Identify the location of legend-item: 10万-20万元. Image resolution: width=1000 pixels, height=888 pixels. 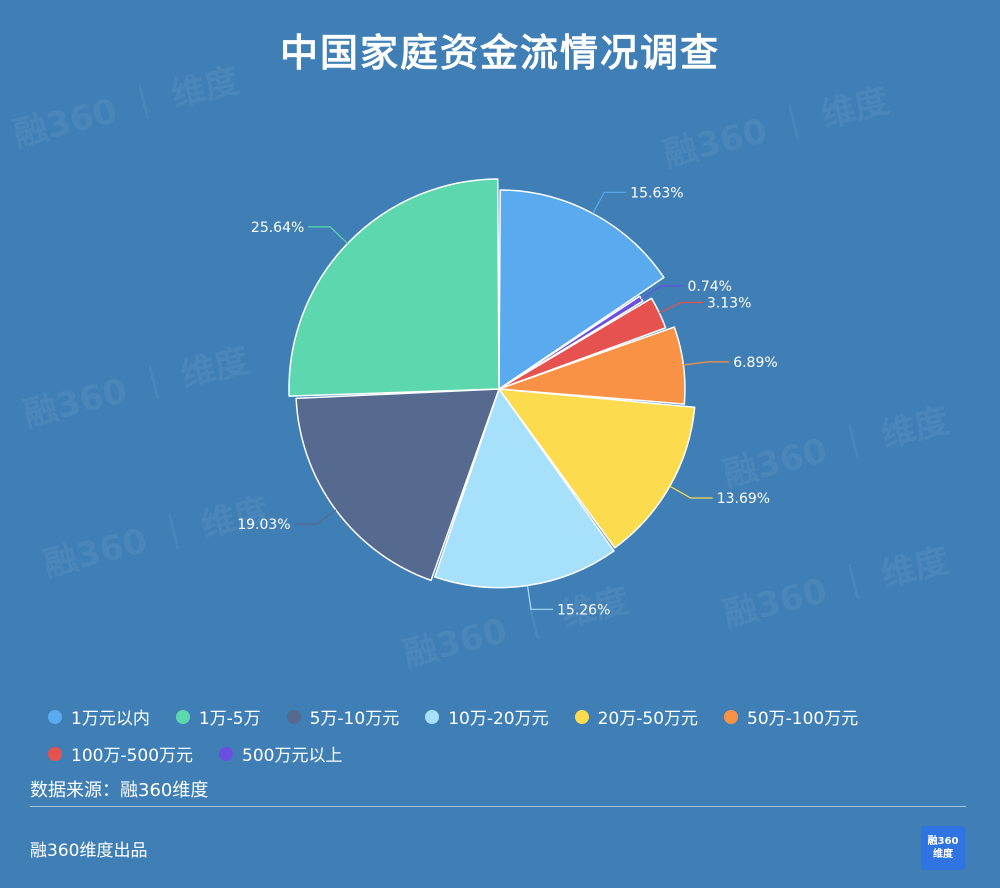
(487, 716).